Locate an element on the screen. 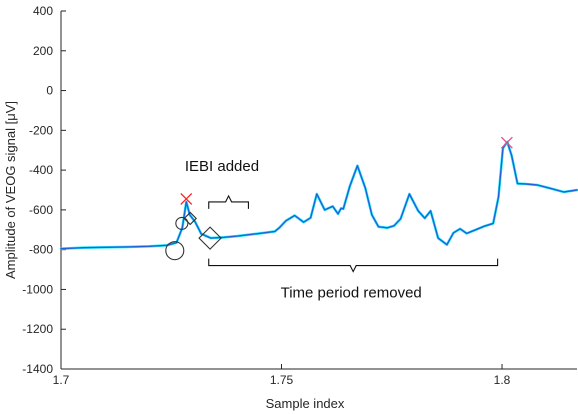 This screenshot has width=578, height=414. x-axis-label: Sample index is located at coordinates (305, 403).